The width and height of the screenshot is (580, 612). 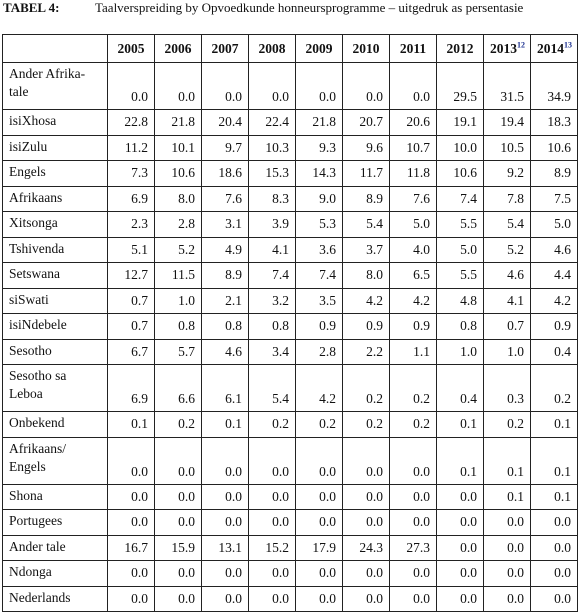 What do you see at coordinates (460, 147) in the screenshot?
I see `value-cell: 10.0` at bounding box center [460, 147].